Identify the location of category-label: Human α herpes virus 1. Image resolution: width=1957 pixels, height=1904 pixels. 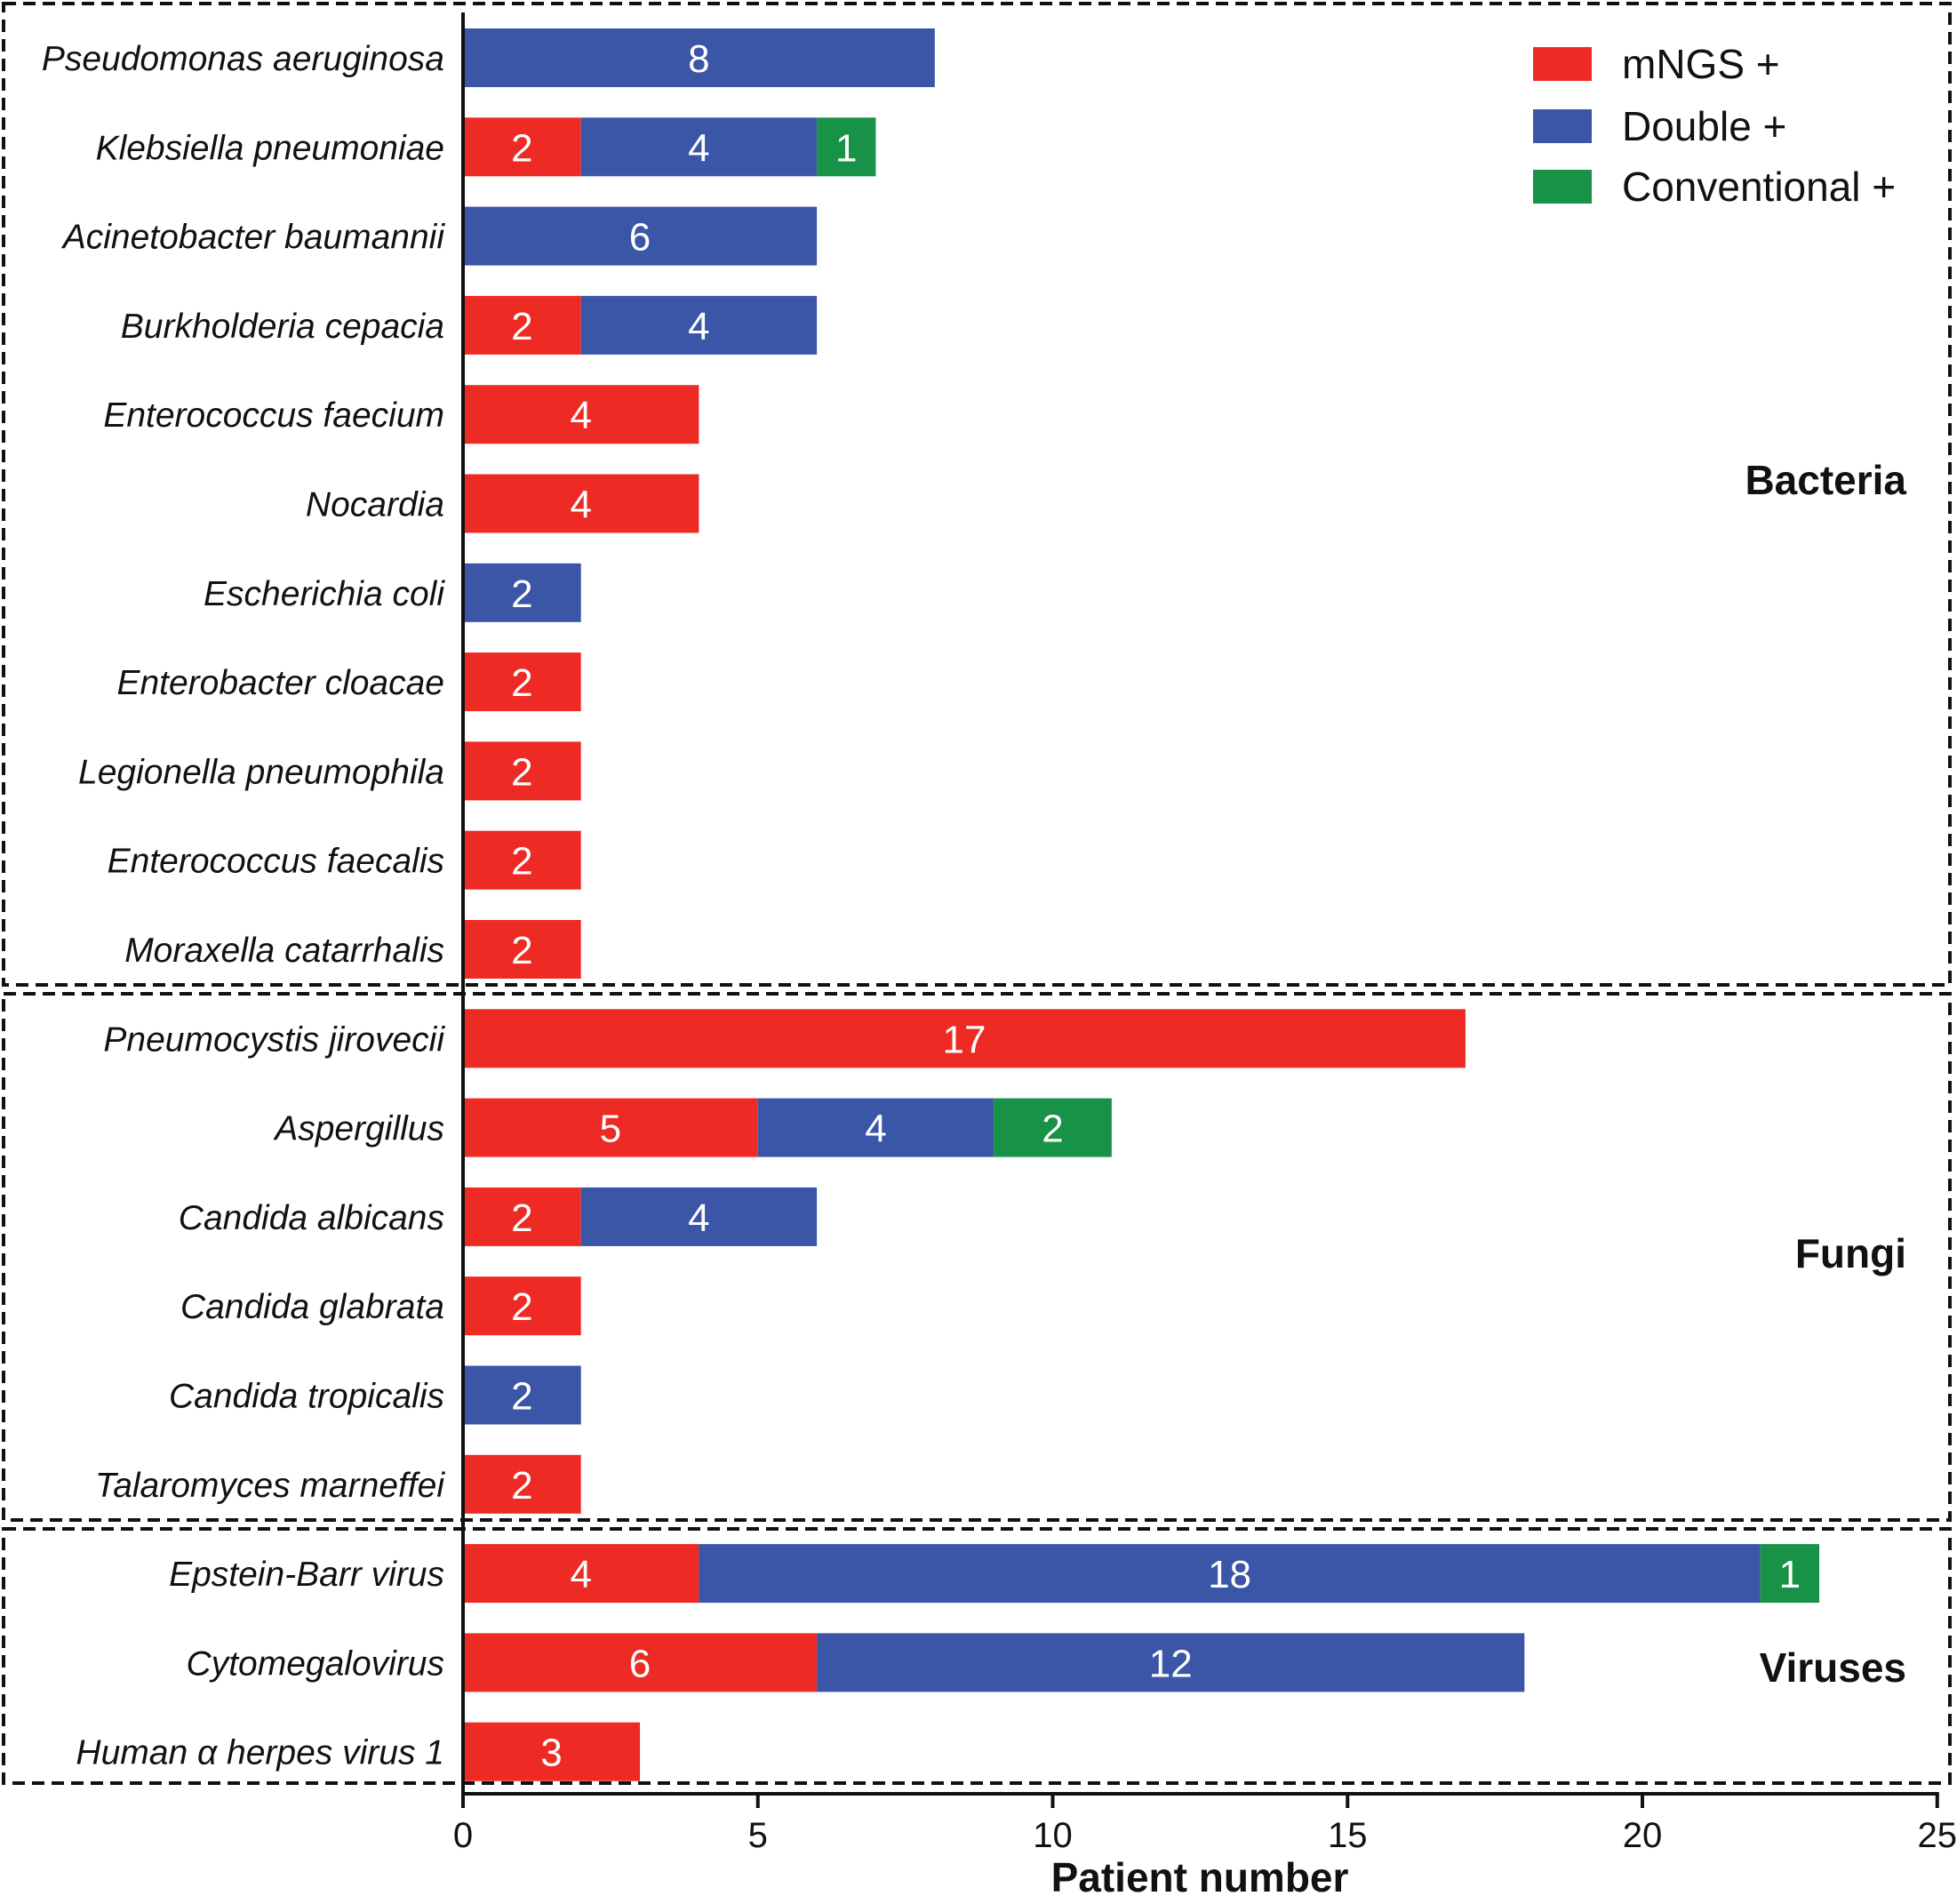
(260, 1753).